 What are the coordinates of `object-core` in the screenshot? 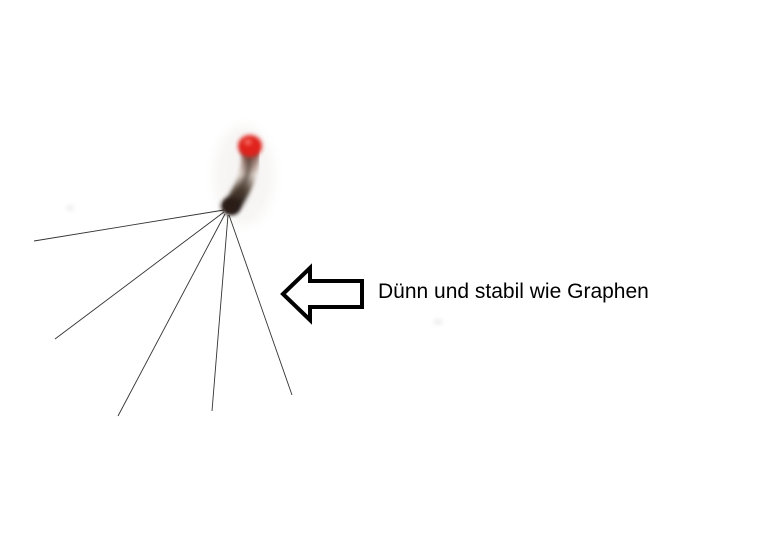 It's located at (243, 178).